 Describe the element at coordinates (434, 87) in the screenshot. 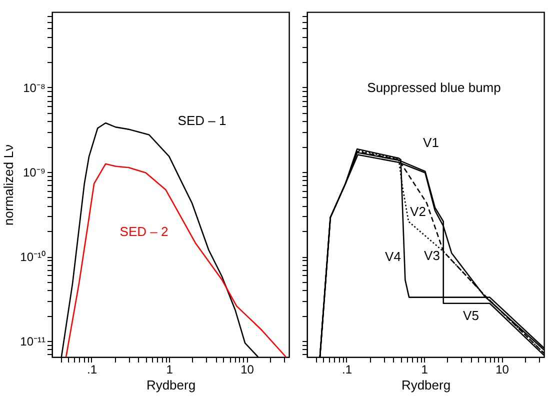

I see `annotation: Suppressed blue bump` at that location.